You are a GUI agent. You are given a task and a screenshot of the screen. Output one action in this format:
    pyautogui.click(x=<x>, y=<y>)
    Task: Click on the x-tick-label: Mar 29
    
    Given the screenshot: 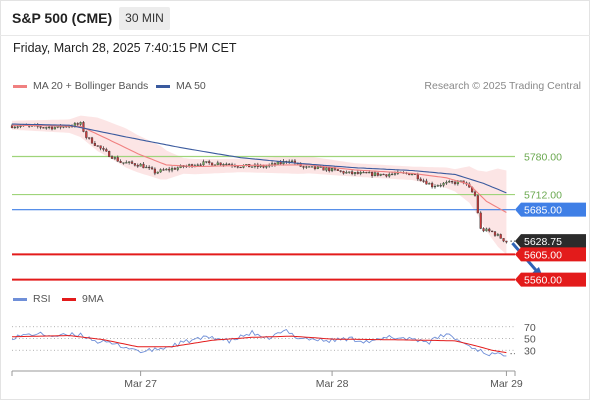 What is the action you would take?
    pyautogui.click(x=506, y=384)
    